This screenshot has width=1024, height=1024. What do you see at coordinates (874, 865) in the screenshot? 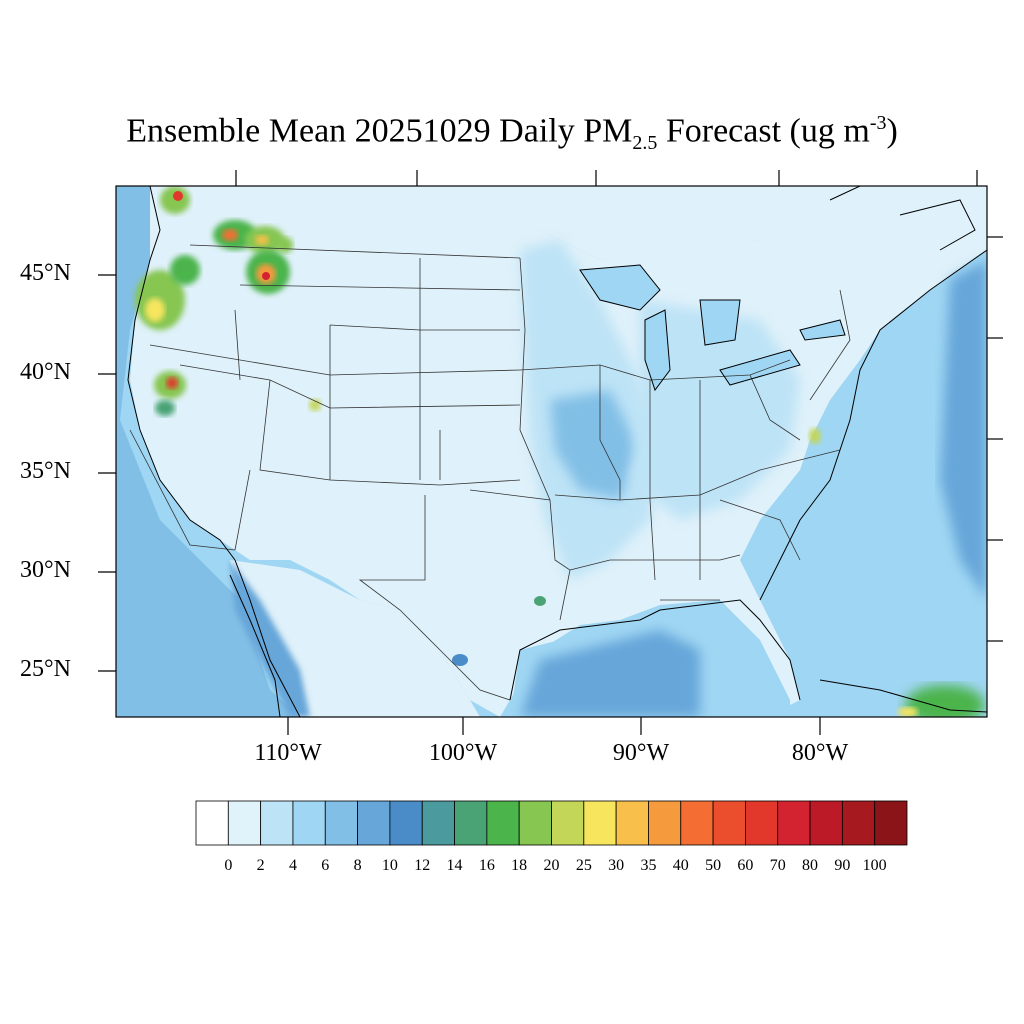
I see `colorbar-label: 100` at bounding box center [874, 865].